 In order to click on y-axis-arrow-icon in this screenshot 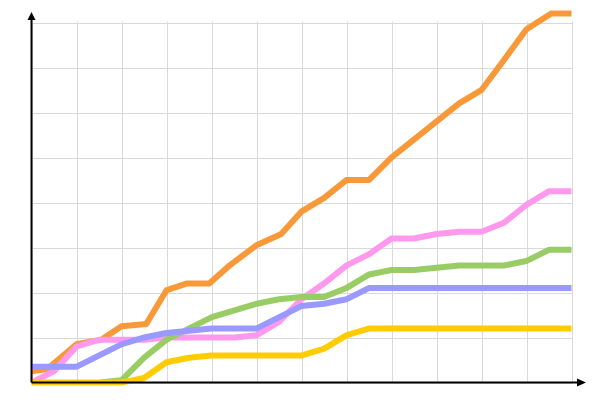, I will do `click(31, 16)`.